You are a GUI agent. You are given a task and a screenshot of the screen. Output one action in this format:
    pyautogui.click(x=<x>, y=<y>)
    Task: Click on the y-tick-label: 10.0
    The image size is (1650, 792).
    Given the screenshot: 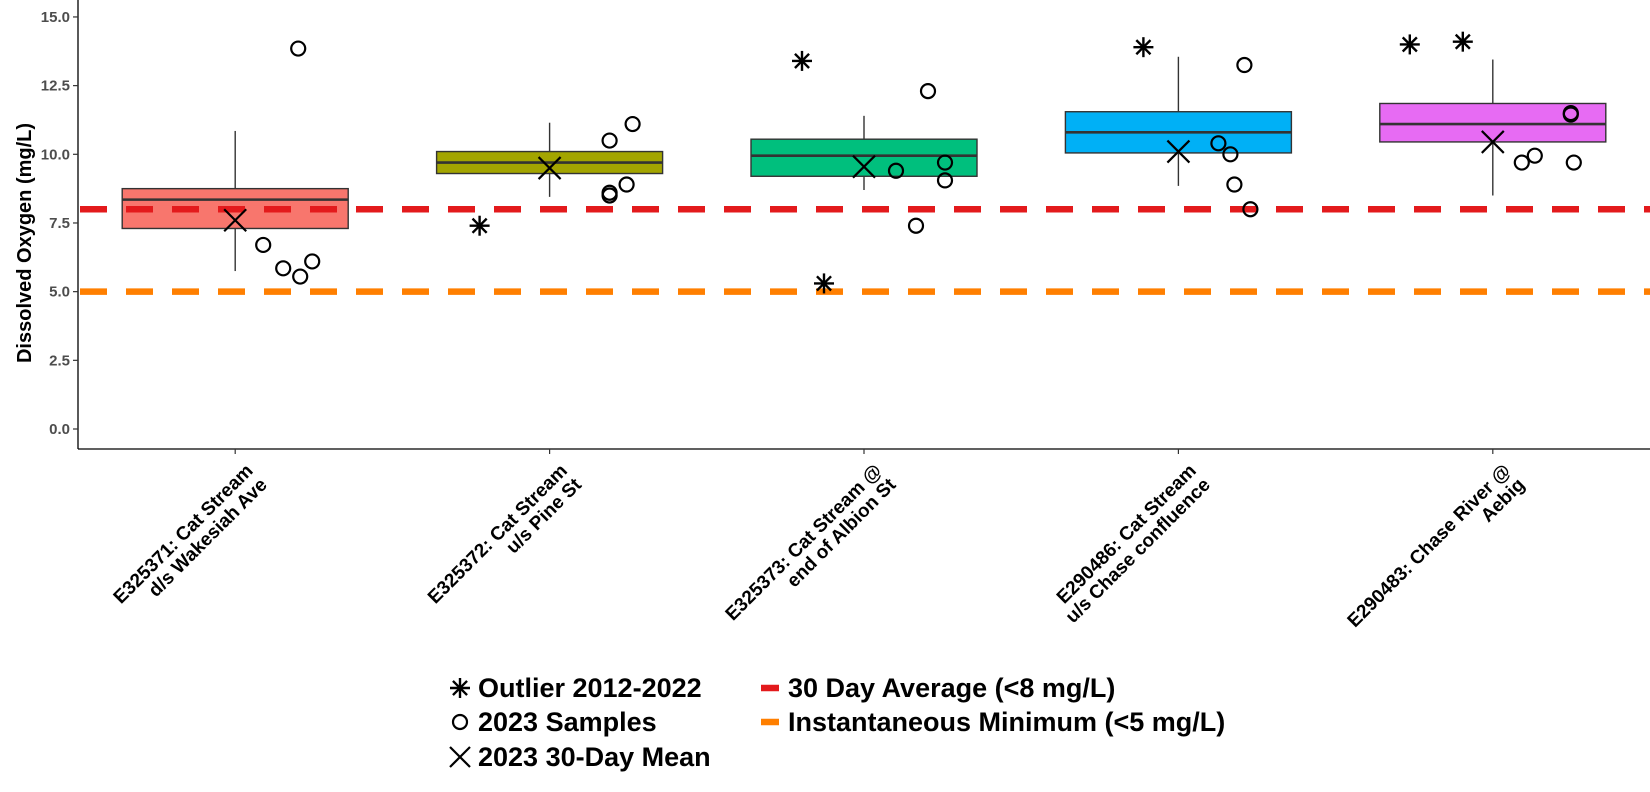 What is the action you would take?
    pyautogui.click(x=55, y=154)
    